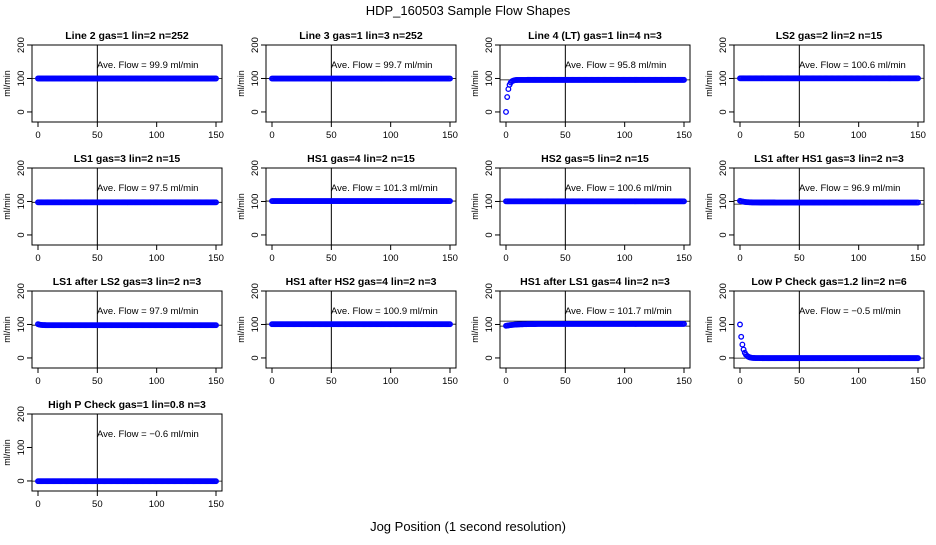  Describe the element at coordinates (468, 526) in the screenshot. I see `x-axis-label: Jog Position (1 second resolution)` at that location.